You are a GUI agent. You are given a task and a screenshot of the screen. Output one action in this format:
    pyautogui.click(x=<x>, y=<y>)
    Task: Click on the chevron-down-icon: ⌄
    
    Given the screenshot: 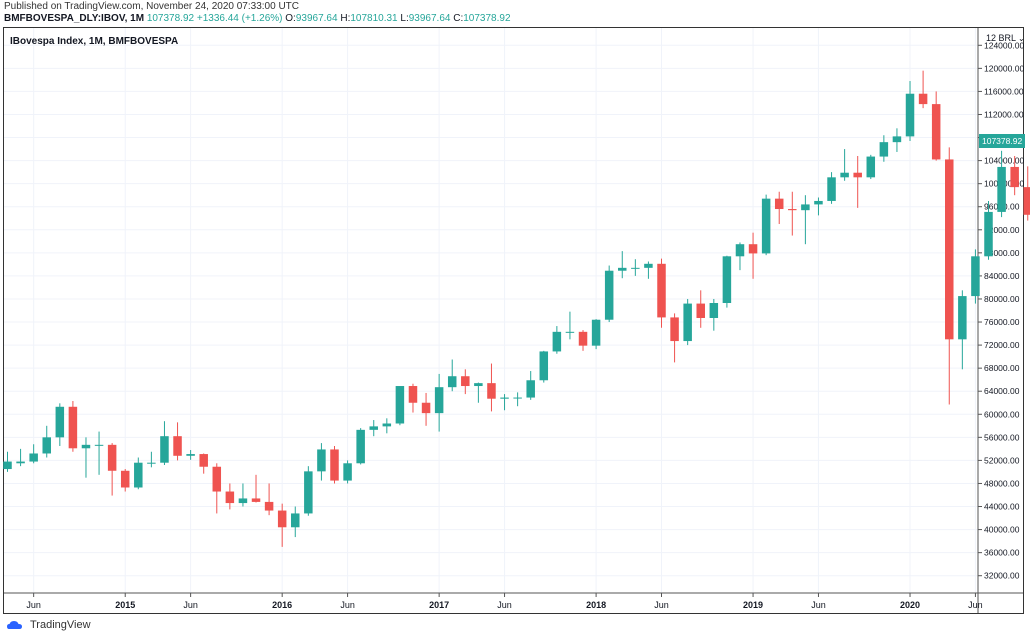 What is the action you would take?
    pyautogui.click(x=1021, y=38)
    